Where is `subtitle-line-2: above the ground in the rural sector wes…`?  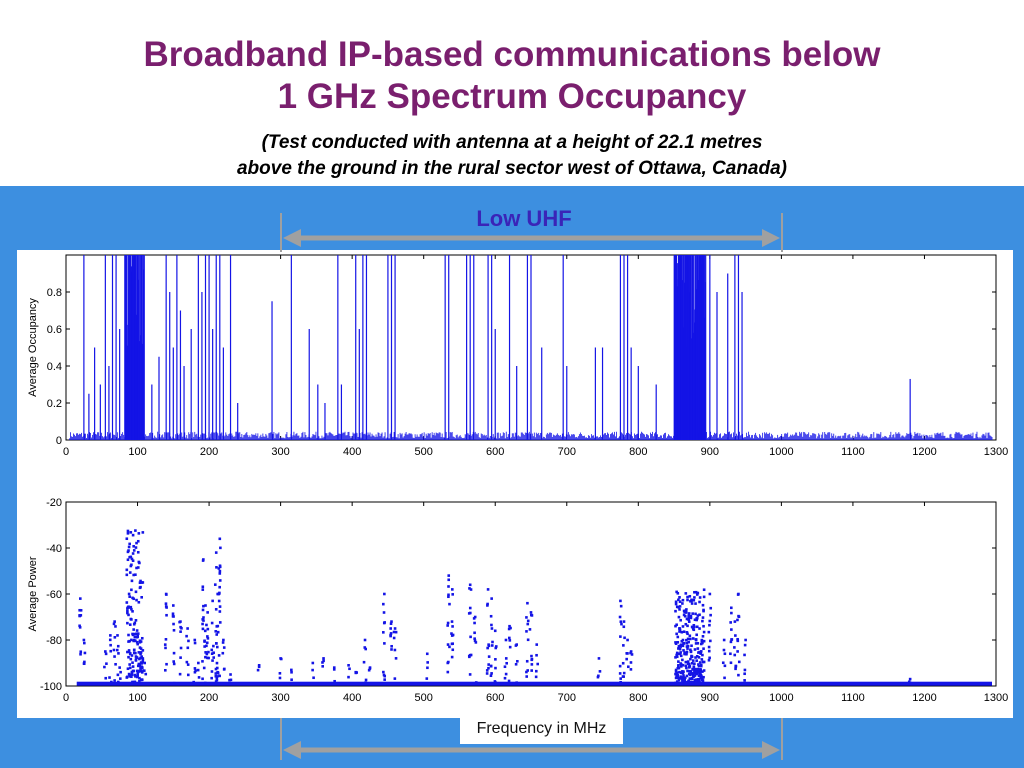
subtitle-line-2: above the ground in the rural sector wes… is located at coordinates (512, 168).